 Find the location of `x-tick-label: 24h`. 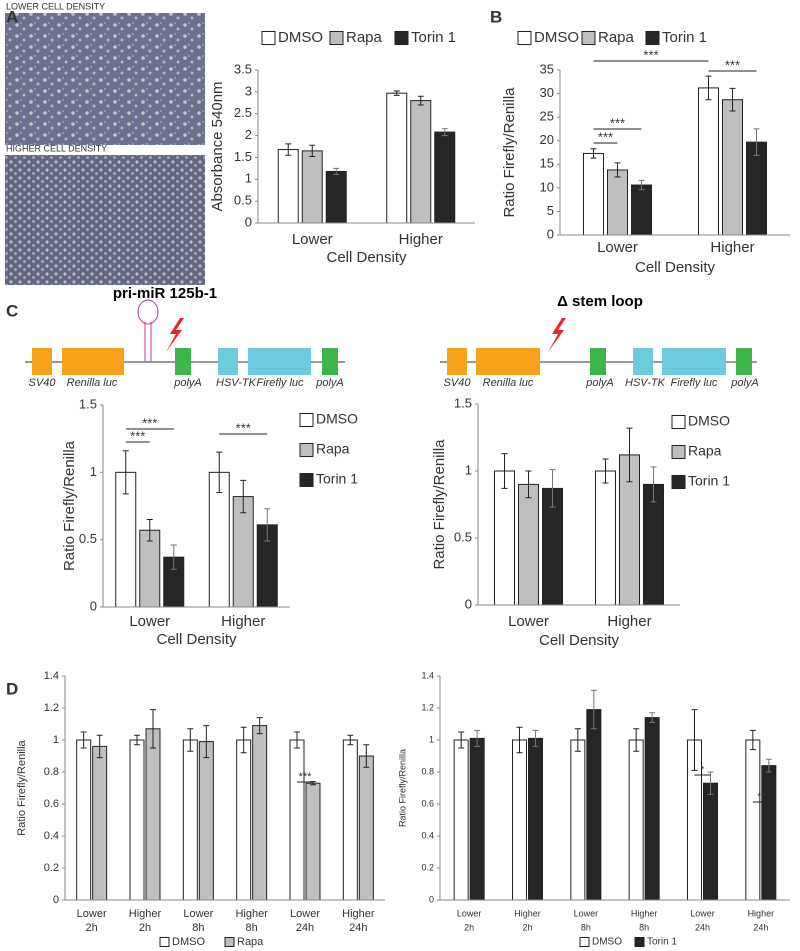

x-tick-label: 24h is located at coordinates (305, 928).